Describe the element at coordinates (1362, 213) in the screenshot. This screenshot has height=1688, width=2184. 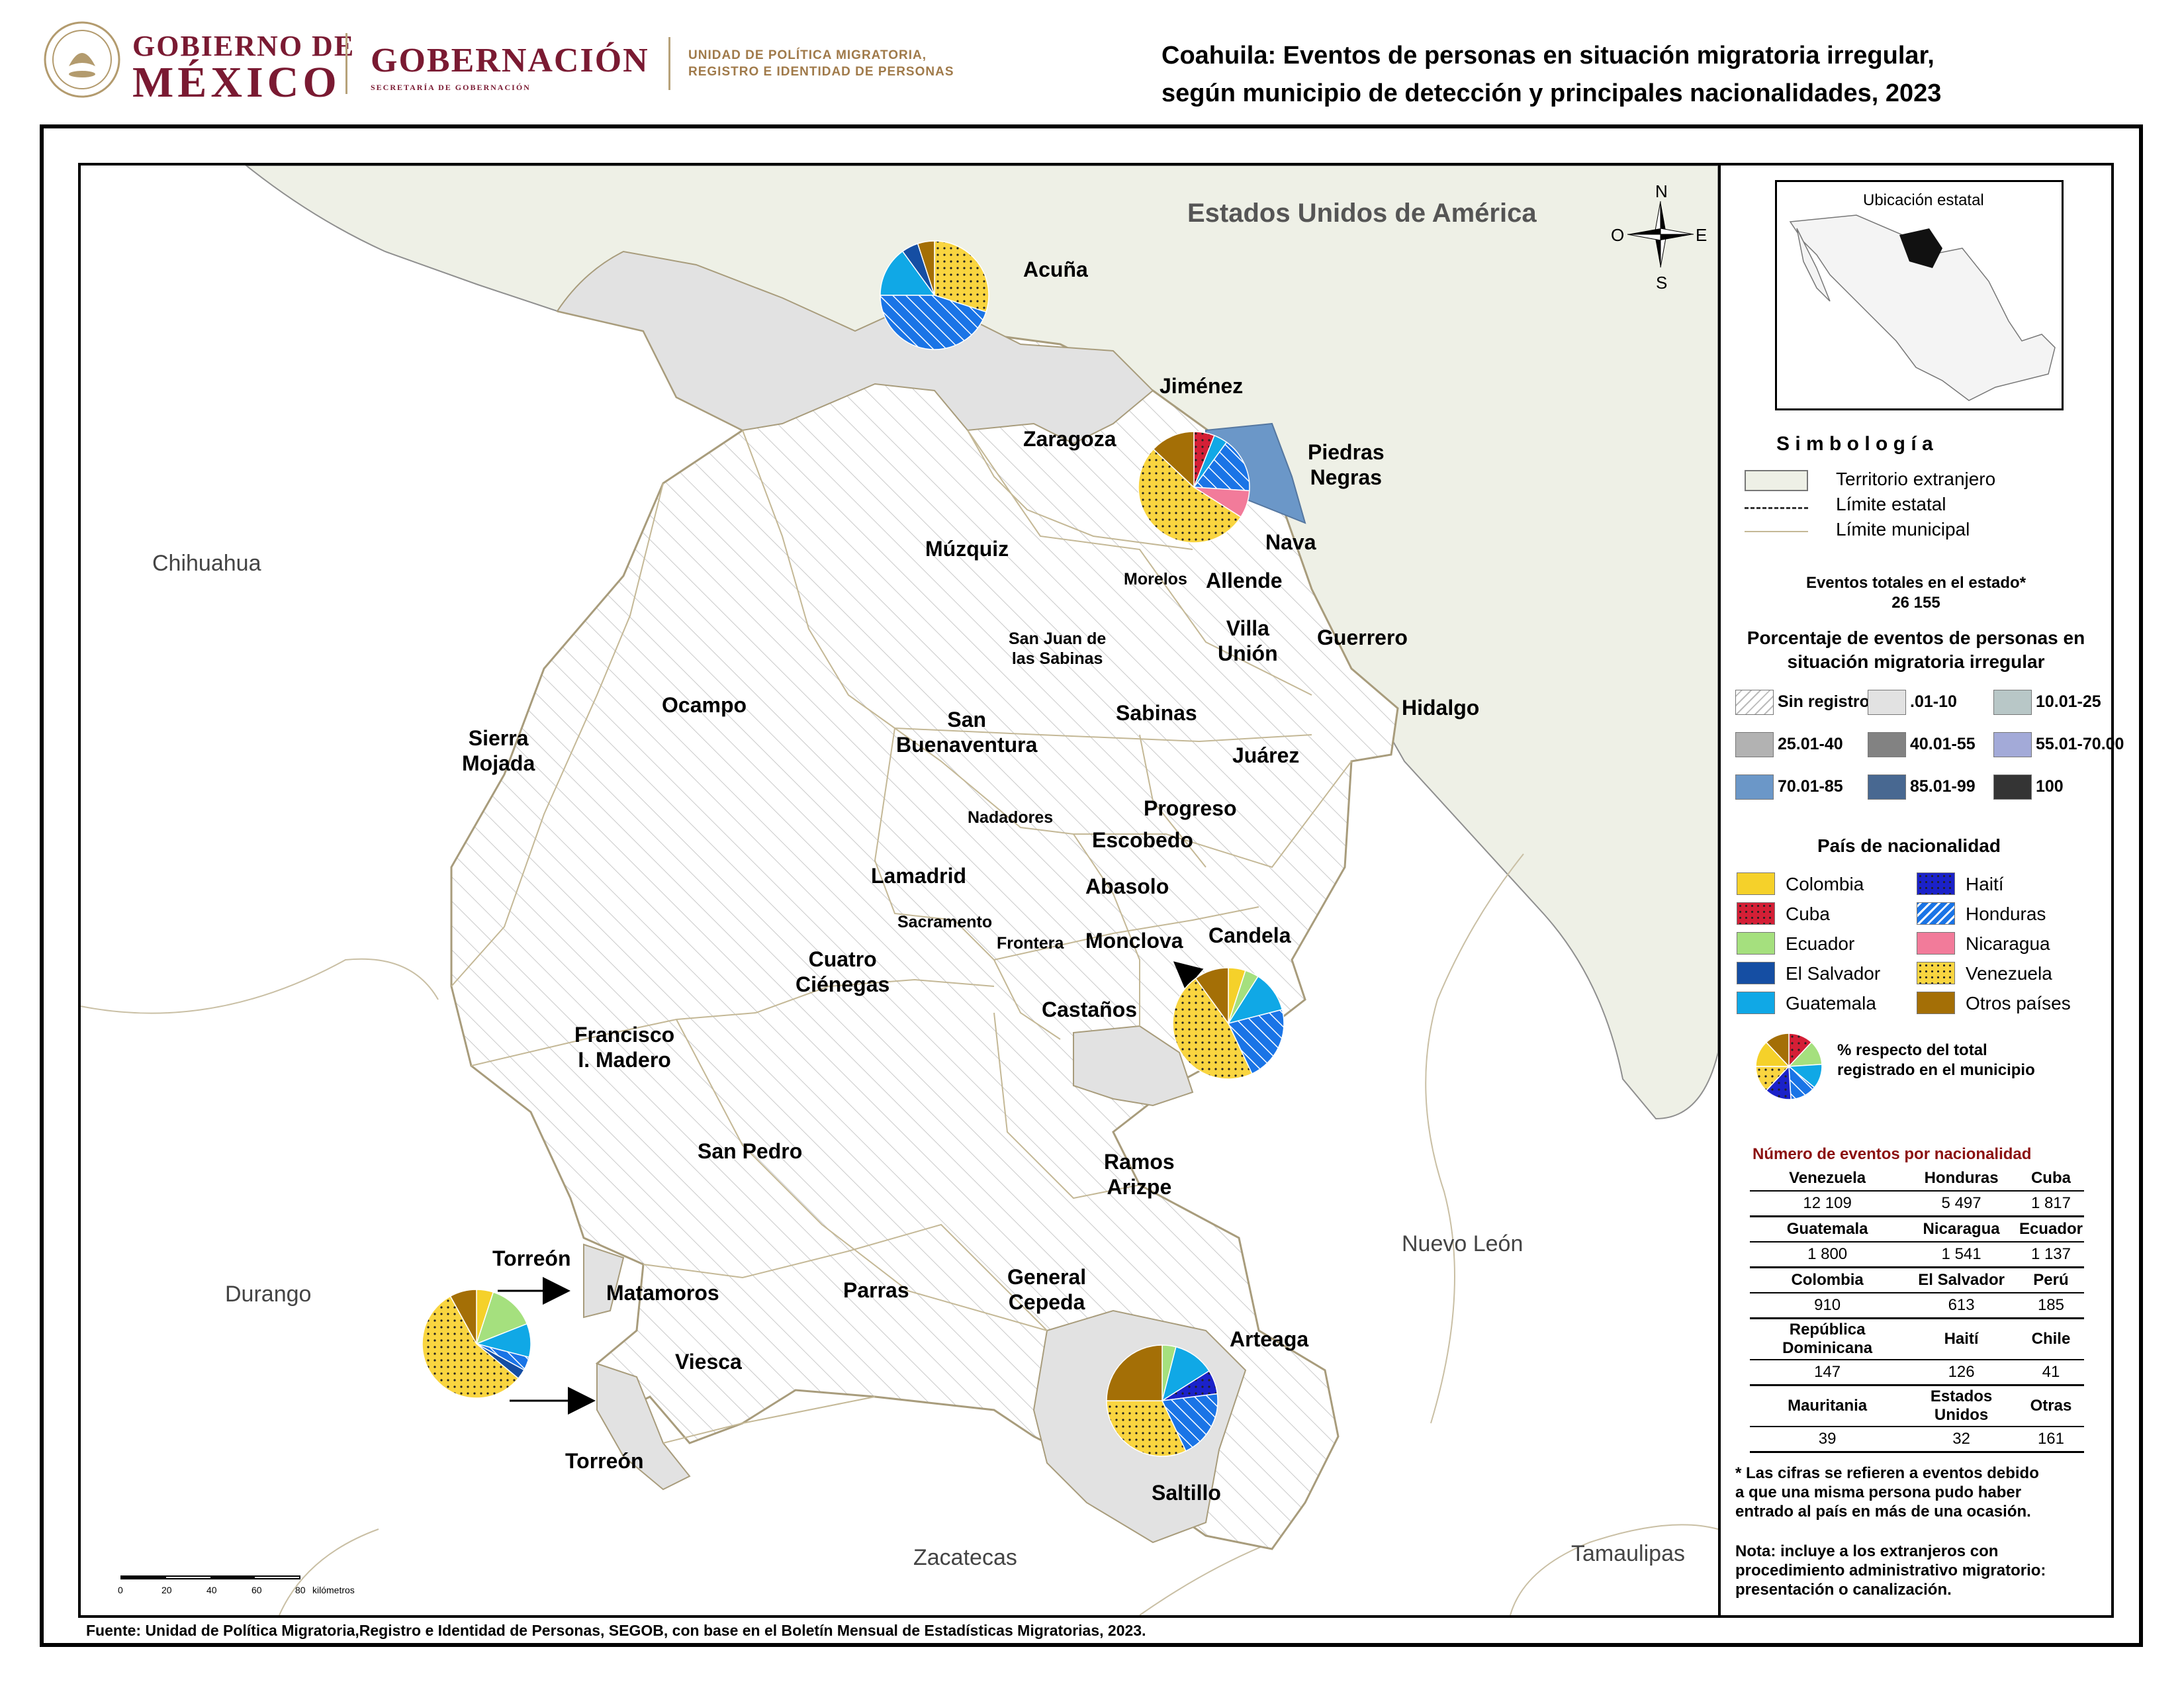
I see `usa-label: Estados Unidos de América` at that location.